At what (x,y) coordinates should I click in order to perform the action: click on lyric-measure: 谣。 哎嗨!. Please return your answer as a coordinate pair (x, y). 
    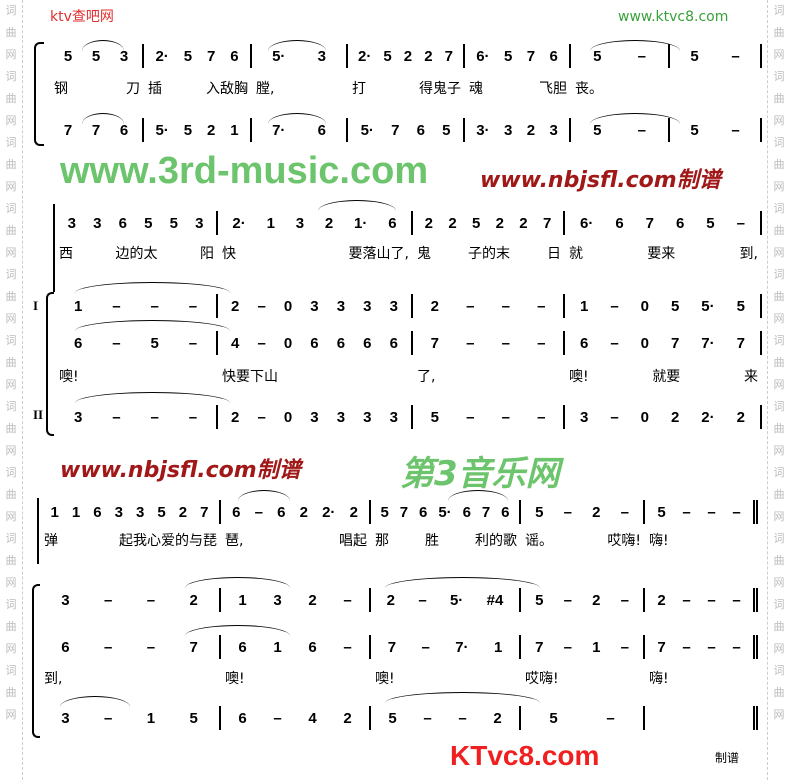
    Looking at the image, I should click on (583, 540).